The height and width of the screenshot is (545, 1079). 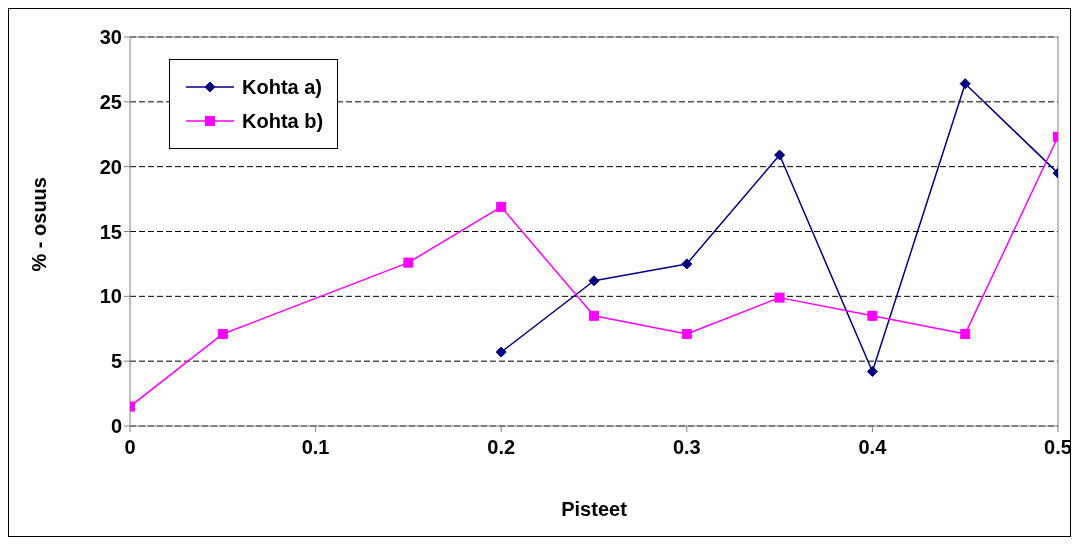 What do you see at coordinates (39, 224) in the screenshot?
I see `y-axis-title: % - osuus` at bounding box center [39, 224].